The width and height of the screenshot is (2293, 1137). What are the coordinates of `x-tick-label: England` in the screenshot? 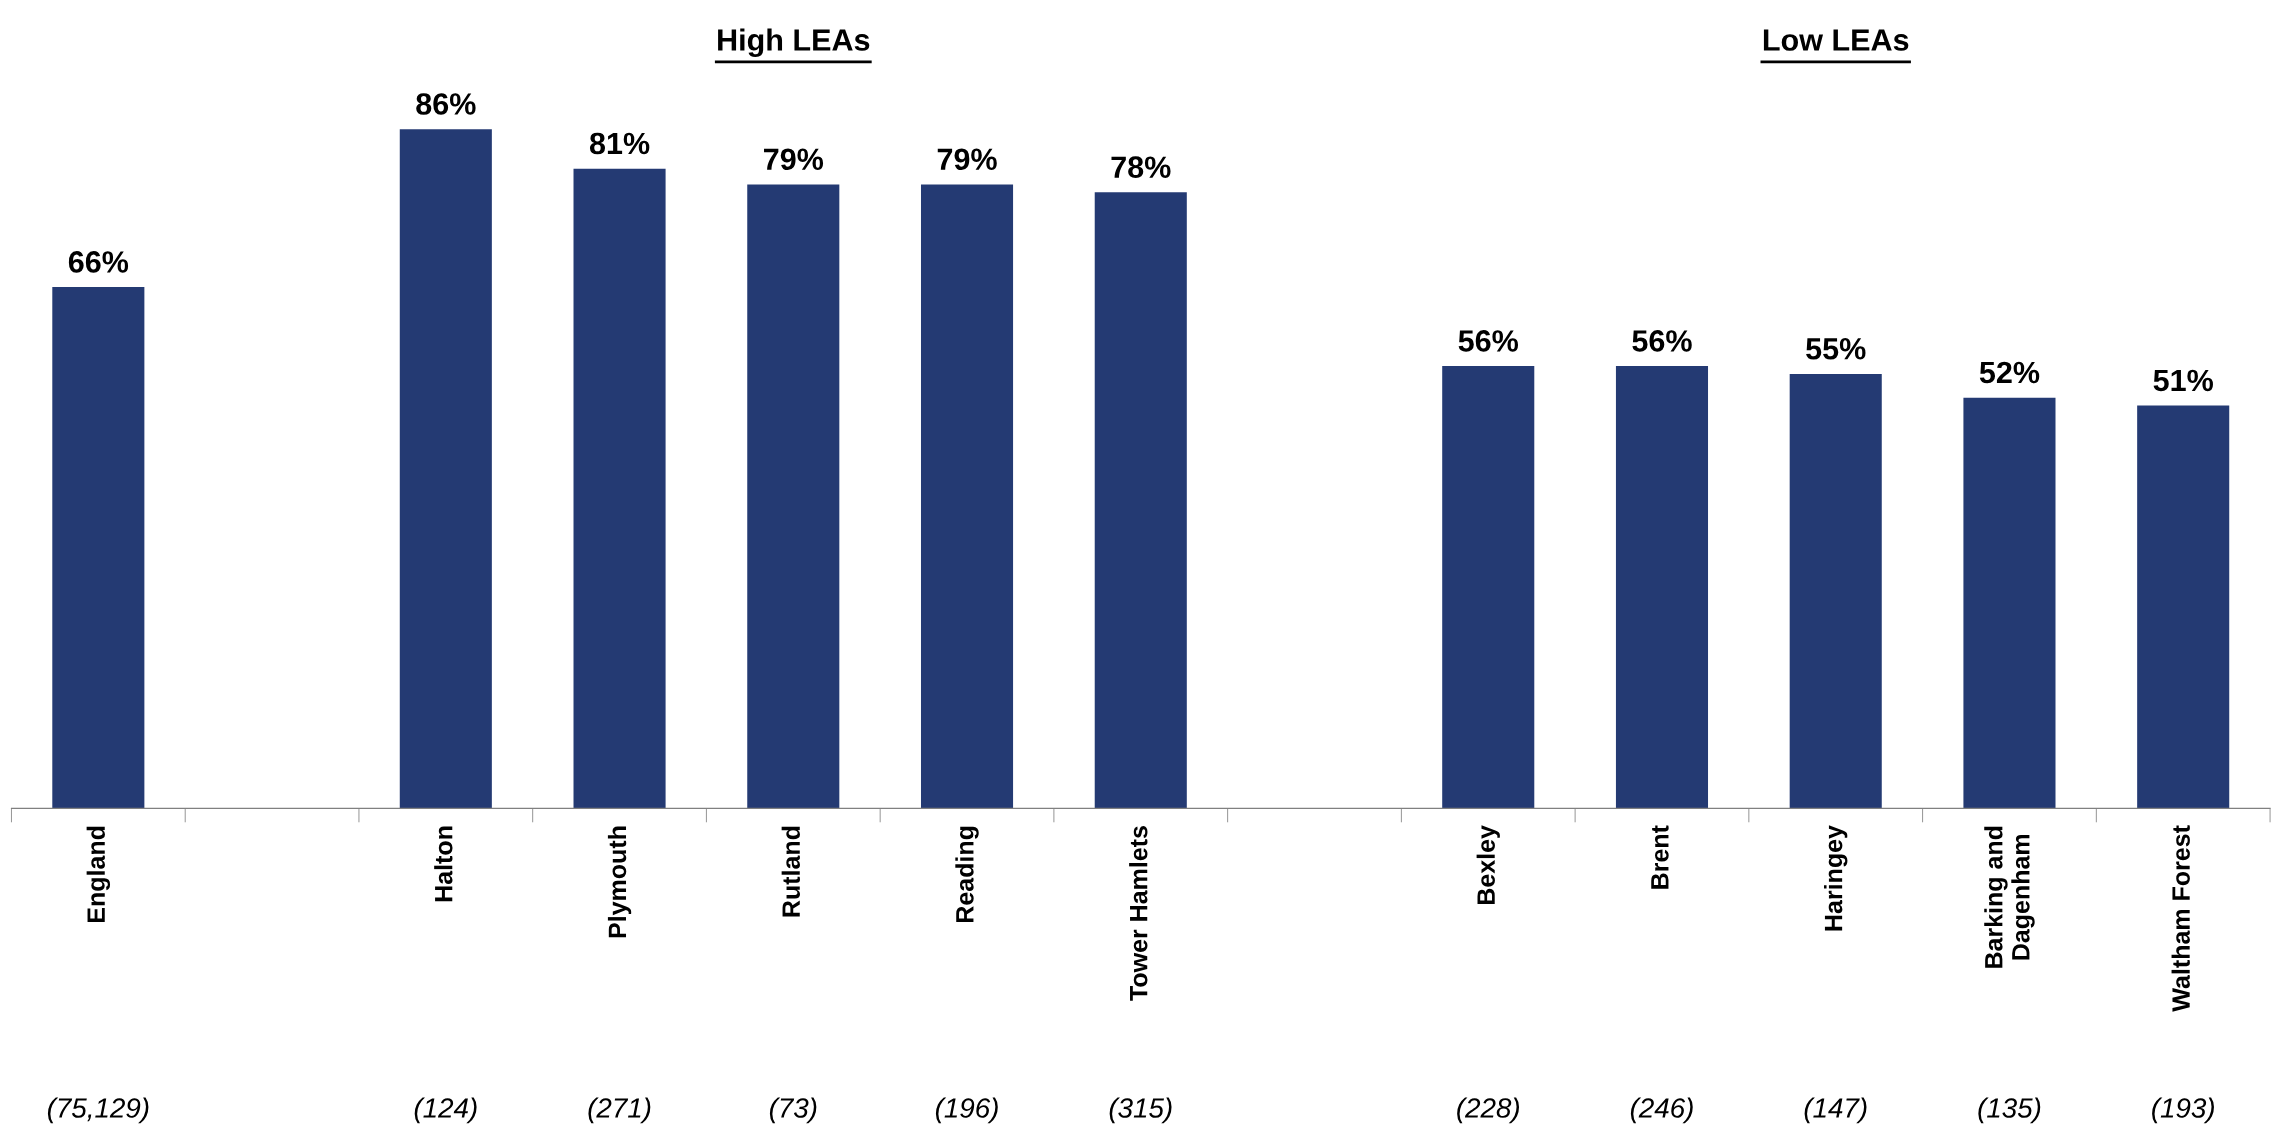 It's located at (98, 874).